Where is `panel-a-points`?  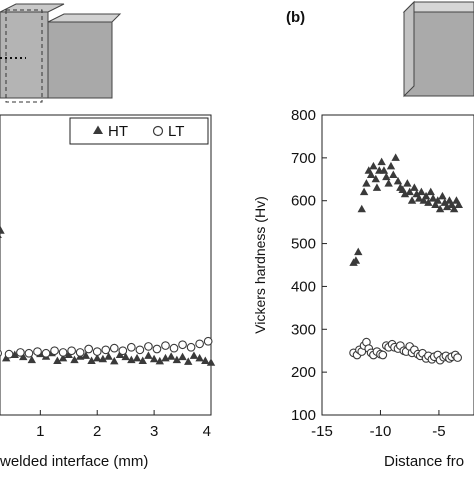
panel-a-points is located at coordinates (108, 296).